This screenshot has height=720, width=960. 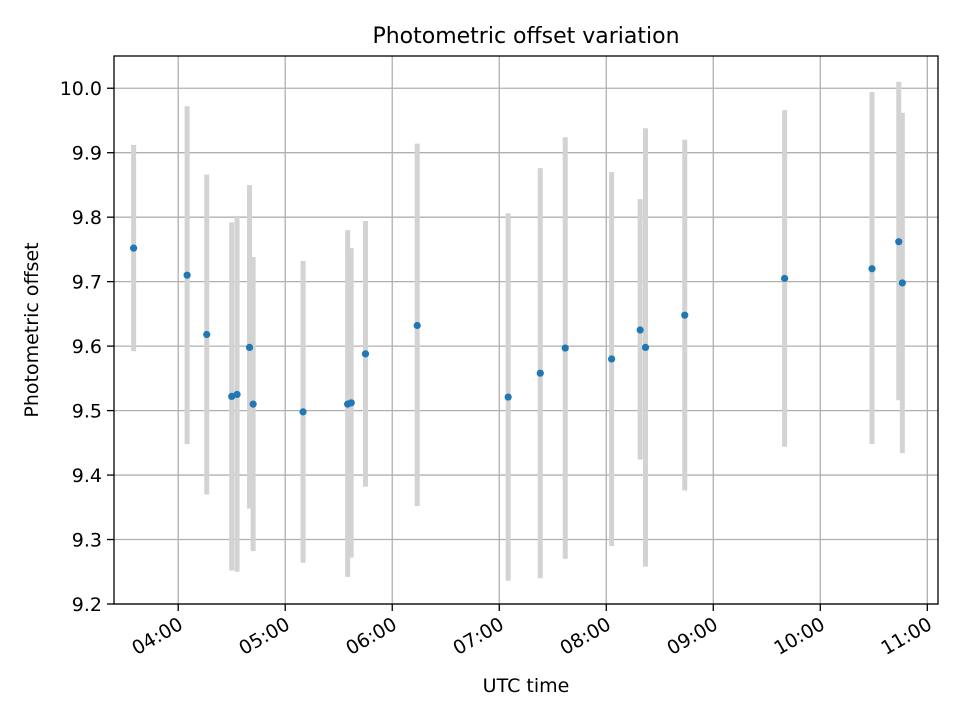 I want to click on y-tick-label: 9.2, so click(x=87, y=605).